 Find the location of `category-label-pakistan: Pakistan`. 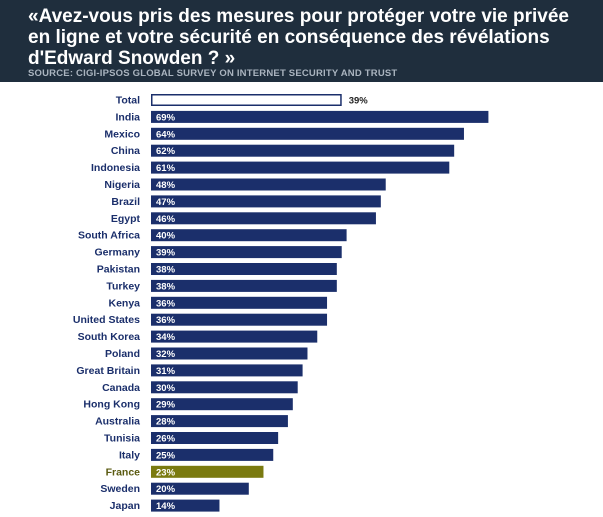

category-label-pakistan: Pakistan is located at coordinates (118, 270).